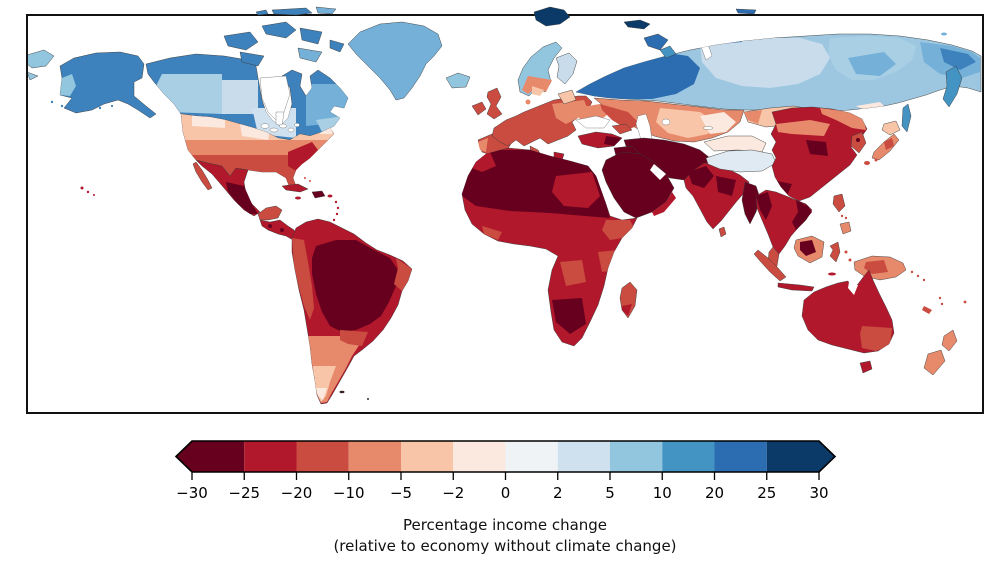  Describe the element at coordinates (766, 493) in the screenshot. I see `colorbar-tick-label: 25` at that location.